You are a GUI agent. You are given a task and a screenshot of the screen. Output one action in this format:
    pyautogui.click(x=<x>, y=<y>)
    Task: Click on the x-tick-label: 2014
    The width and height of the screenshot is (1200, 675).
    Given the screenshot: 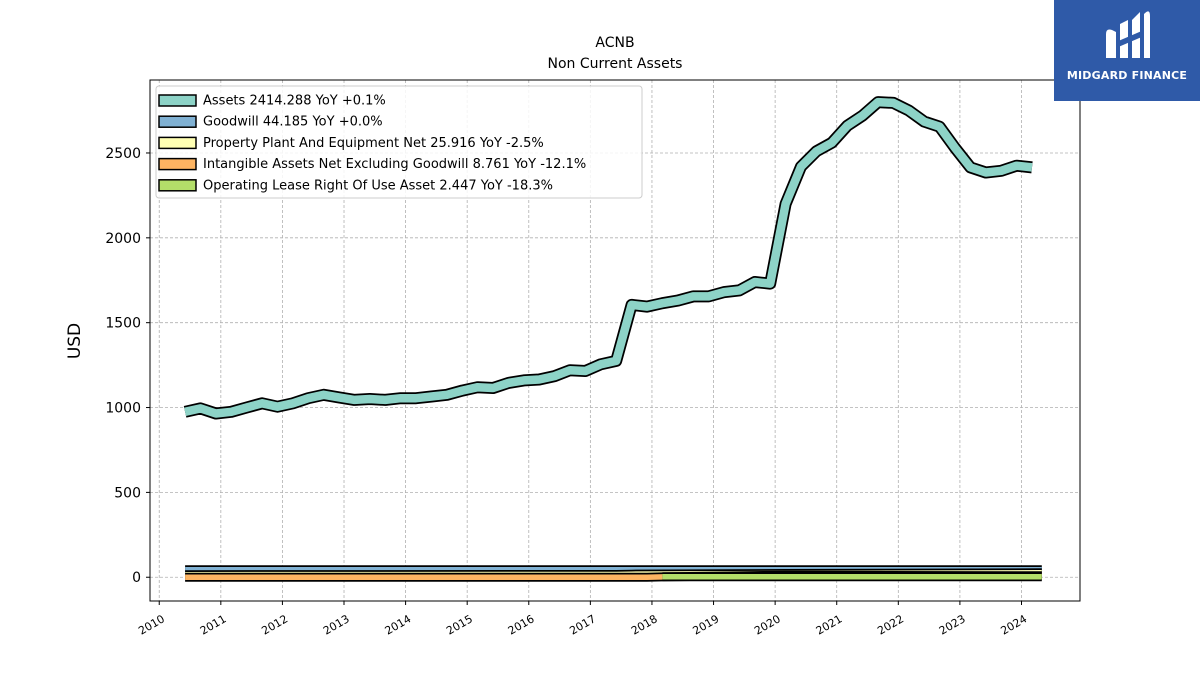 What is the action you would take?
    pyautogui.click(x=398, y=624)
    